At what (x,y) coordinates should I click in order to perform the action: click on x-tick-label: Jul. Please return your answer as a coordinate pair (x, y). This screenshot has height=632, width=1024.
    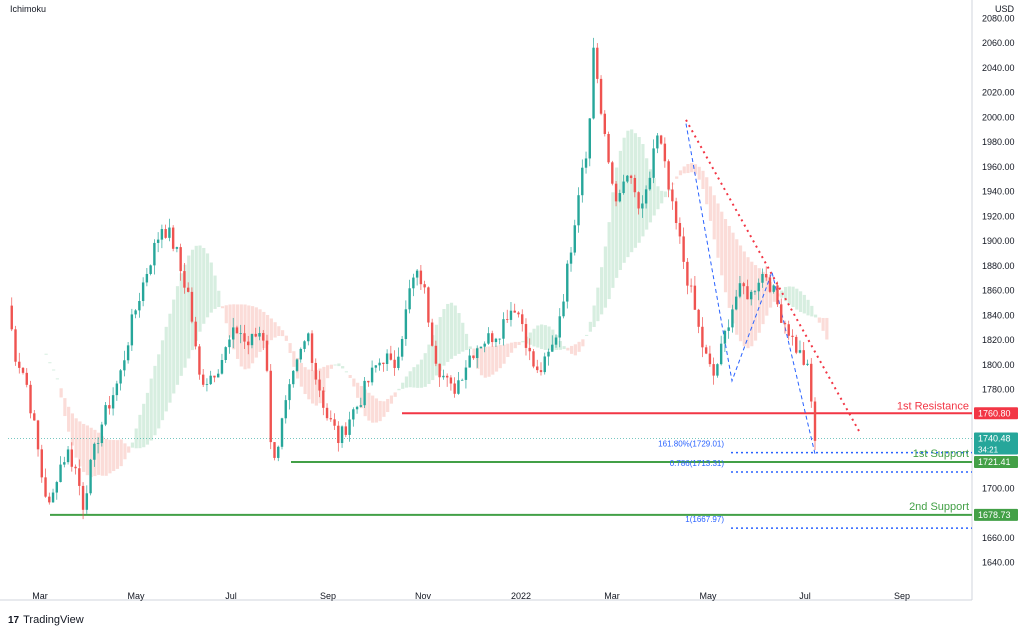
    Looking at the image, I should click on (231, 596).